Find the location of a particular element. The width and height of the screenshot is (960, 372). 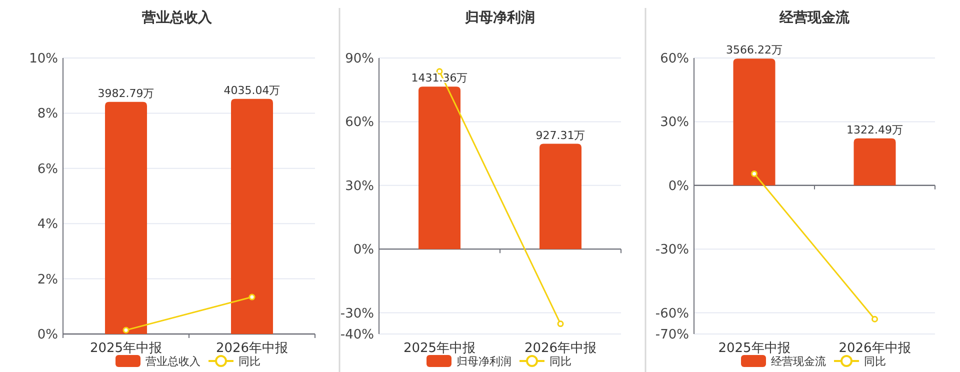

y-tick-label: 90% is located at coordinates (359, 59).